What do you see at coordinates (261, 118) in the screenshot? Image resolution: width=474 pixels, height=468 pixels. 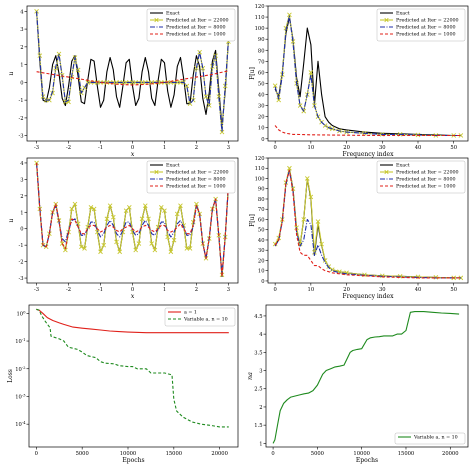 I see `y-tick-label: 20` at bounding box center [261, 118].